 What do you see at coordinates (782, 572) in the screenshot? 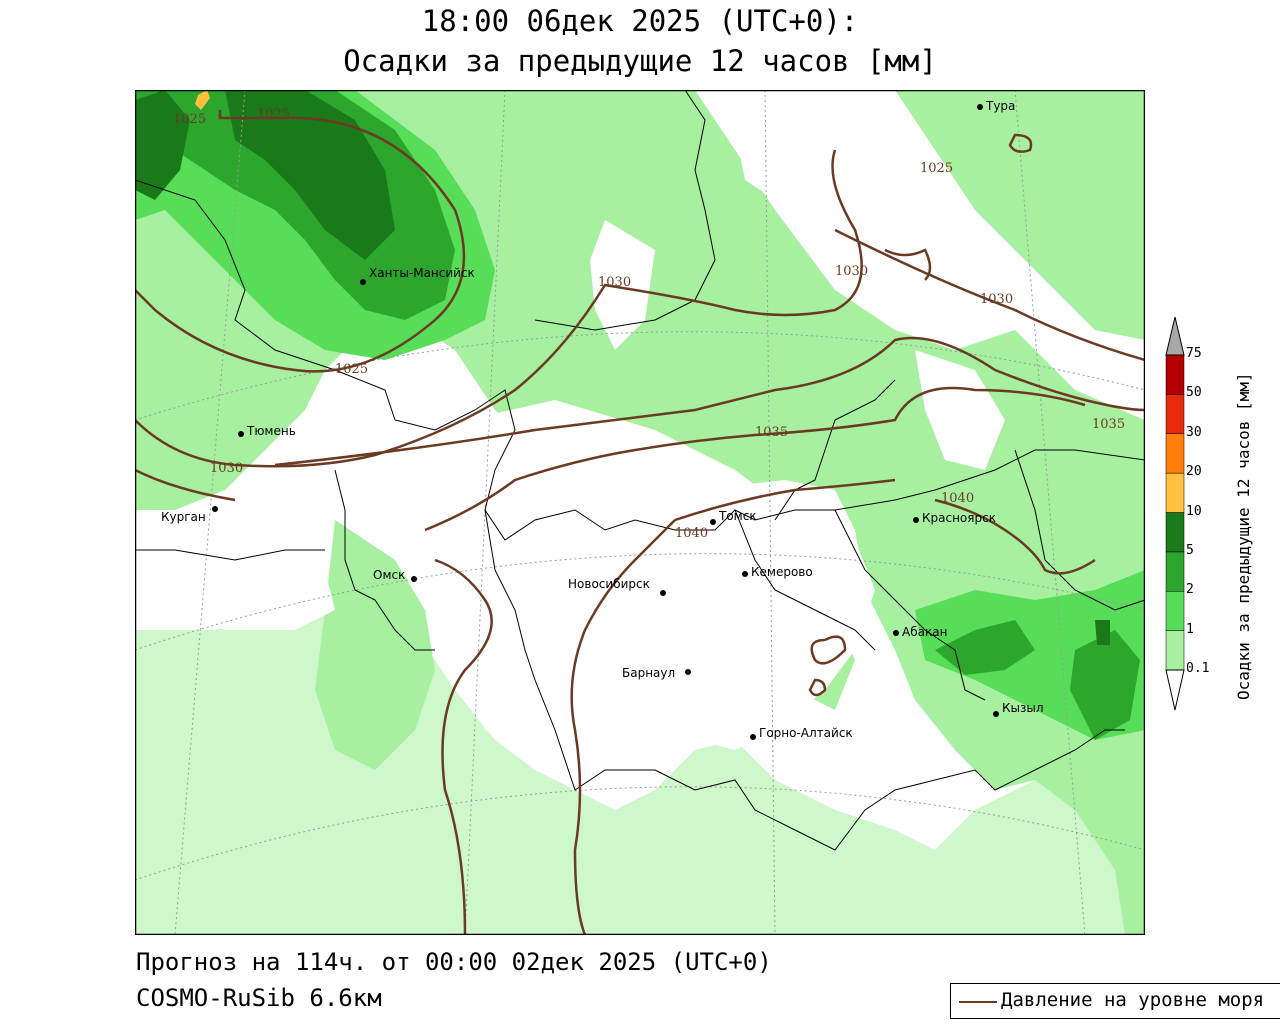
I see `svg-text: Кемерово` at bounding box center [782, 572].